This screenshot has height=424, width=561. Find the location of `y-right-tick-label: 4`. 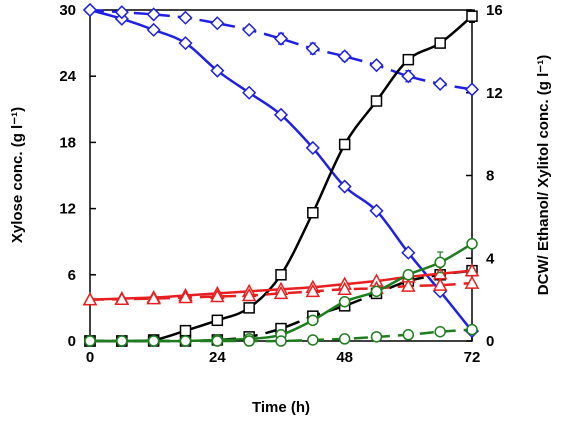

y-right-tick-label: 4 is located at coordinates (490, 258).